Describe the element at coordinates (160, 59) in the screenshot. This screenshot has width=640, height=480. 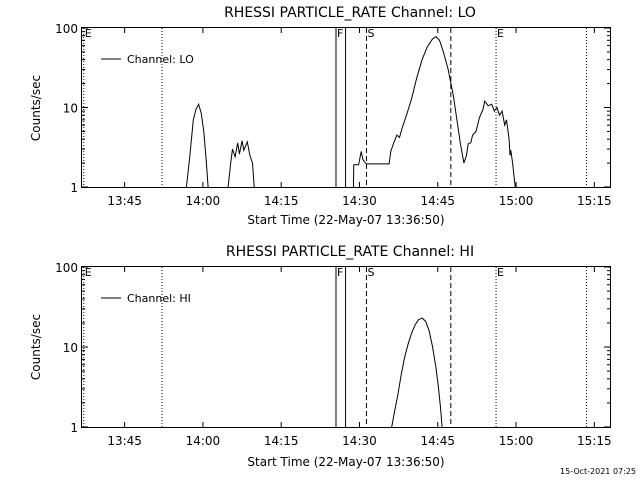
I see `legend-label: Channel: LO` at that location.